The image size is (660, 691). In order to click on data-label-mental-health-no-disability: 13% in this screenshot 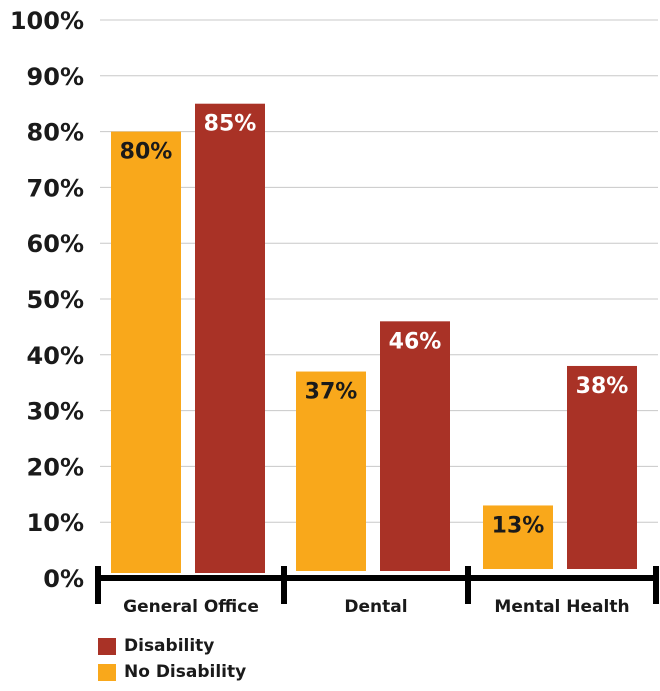, I will do `click(518, 525)`.